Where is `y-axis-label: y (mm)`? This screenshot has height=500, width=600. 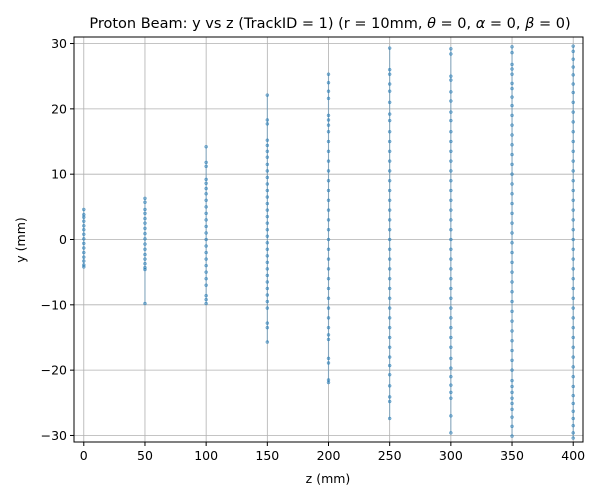 y-axis-label: y (mm) is located at coordinates (20, 239).